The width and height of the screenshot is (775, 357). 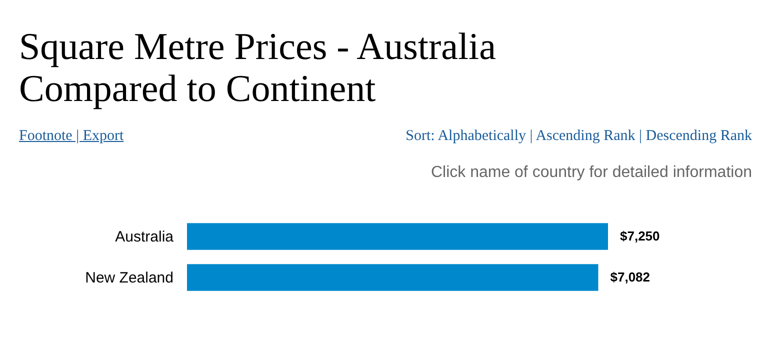 What do you see at coordinates (129, 278) in the screenshot?
I see `y-tick-label: New Zealand` at bounding box center [129, 278].